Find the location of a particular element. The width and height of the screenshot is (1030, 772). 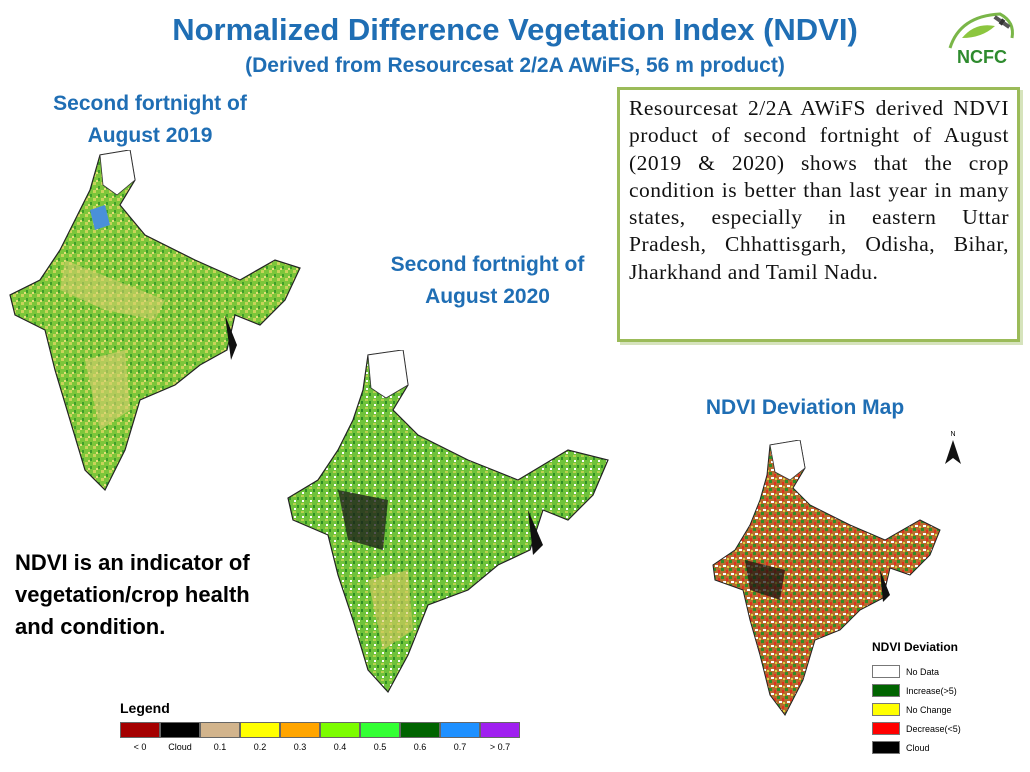

logo-text: NCFC is located at coordinates (982, 57).